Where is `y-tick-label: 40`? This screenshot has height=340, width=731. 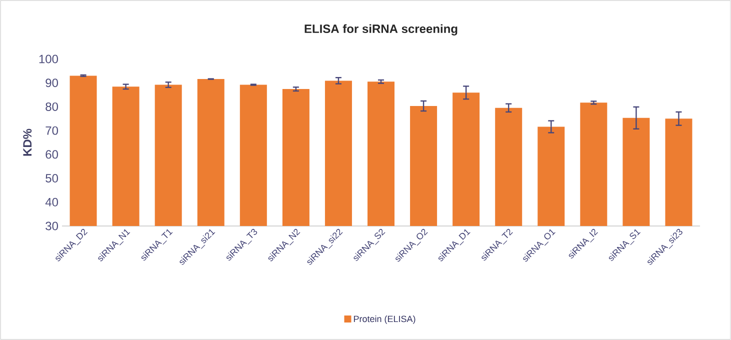
y-tick-label: 40 is located at coordinates (51, 202).